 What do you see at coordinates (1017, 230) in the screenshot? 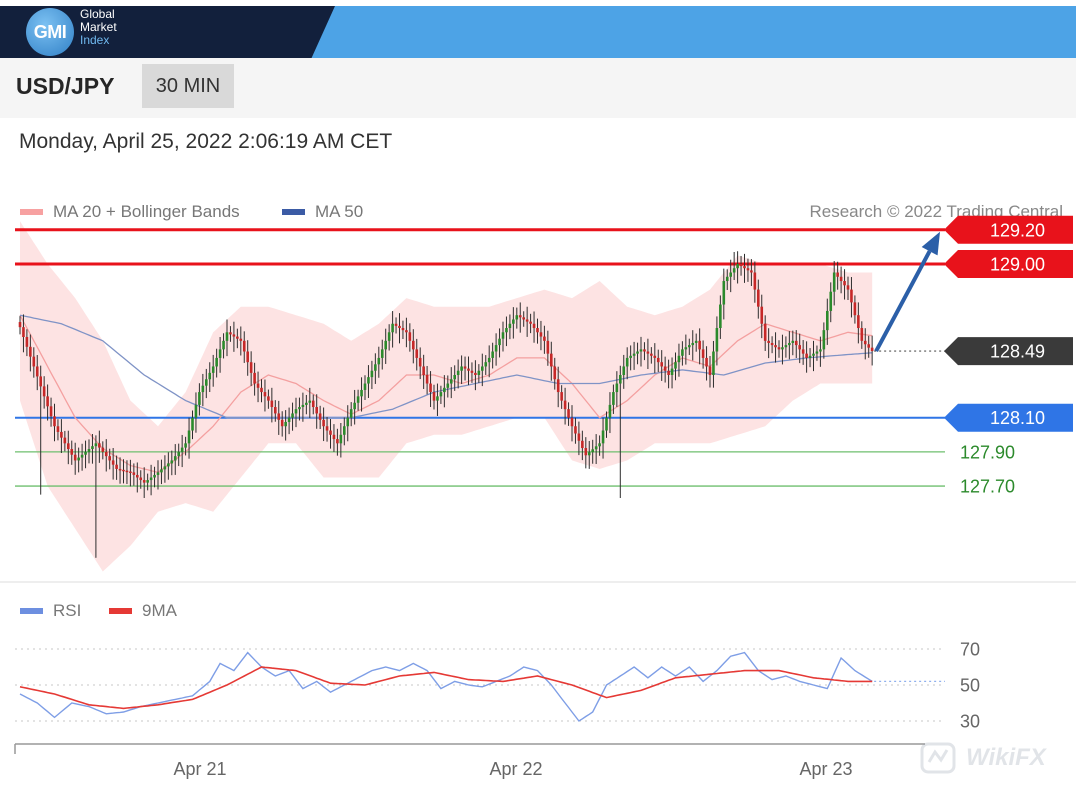
I see `level-label-0: 129.20` at bounding box center [1017, 230].